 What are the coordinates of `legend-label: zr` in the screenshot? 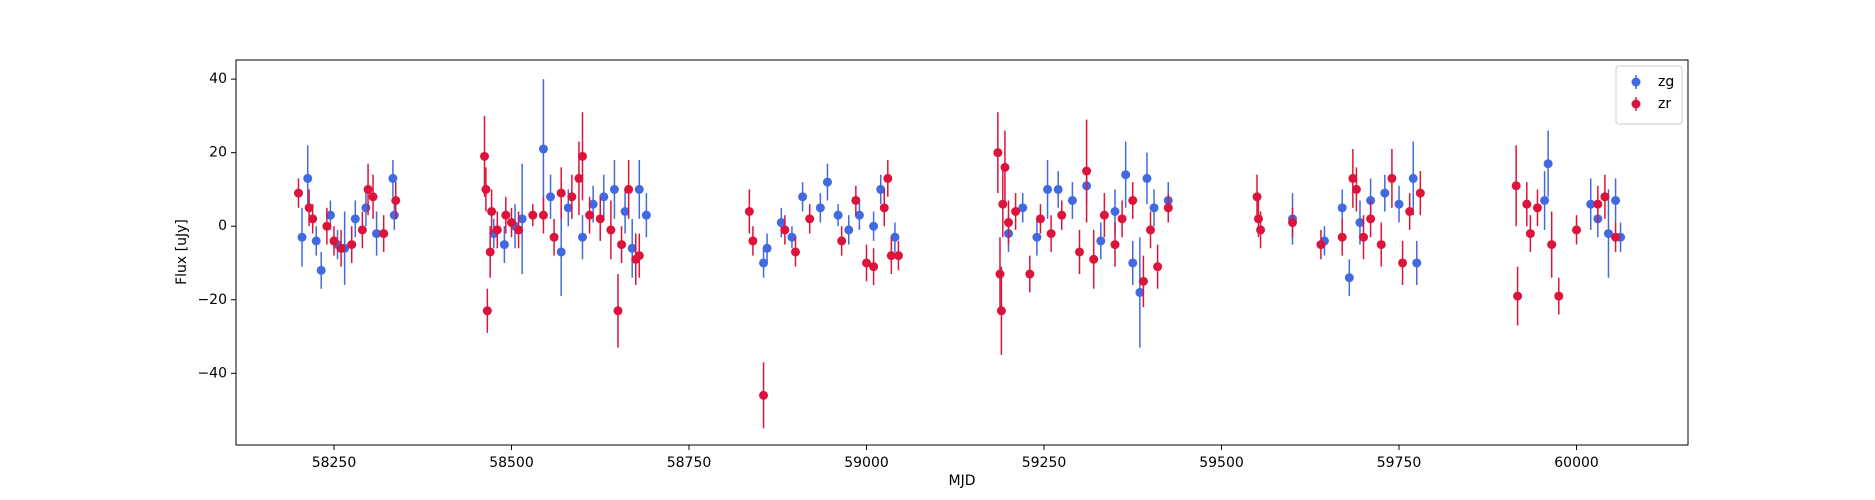 It's located at (1664, 104).